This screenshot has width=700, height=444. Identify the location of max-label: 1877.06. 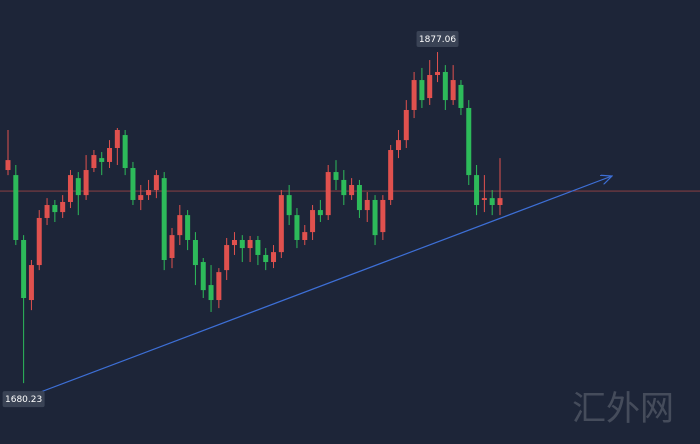
(437, 40).